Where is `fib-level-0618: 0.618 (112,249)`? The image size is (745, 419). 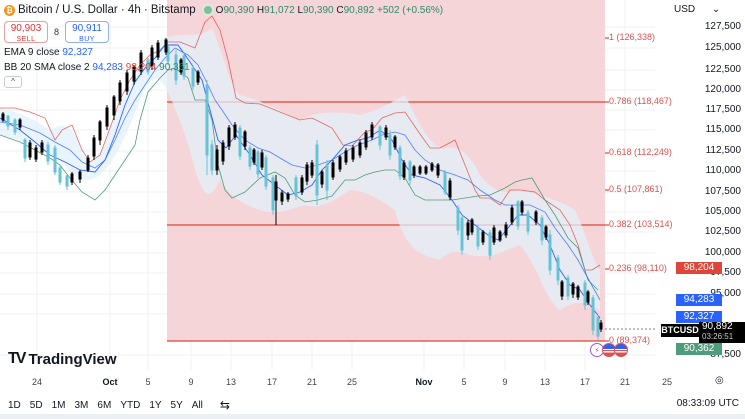
fib-level-0618: 0.618 (112,249) is located at coordinates (640, 152).